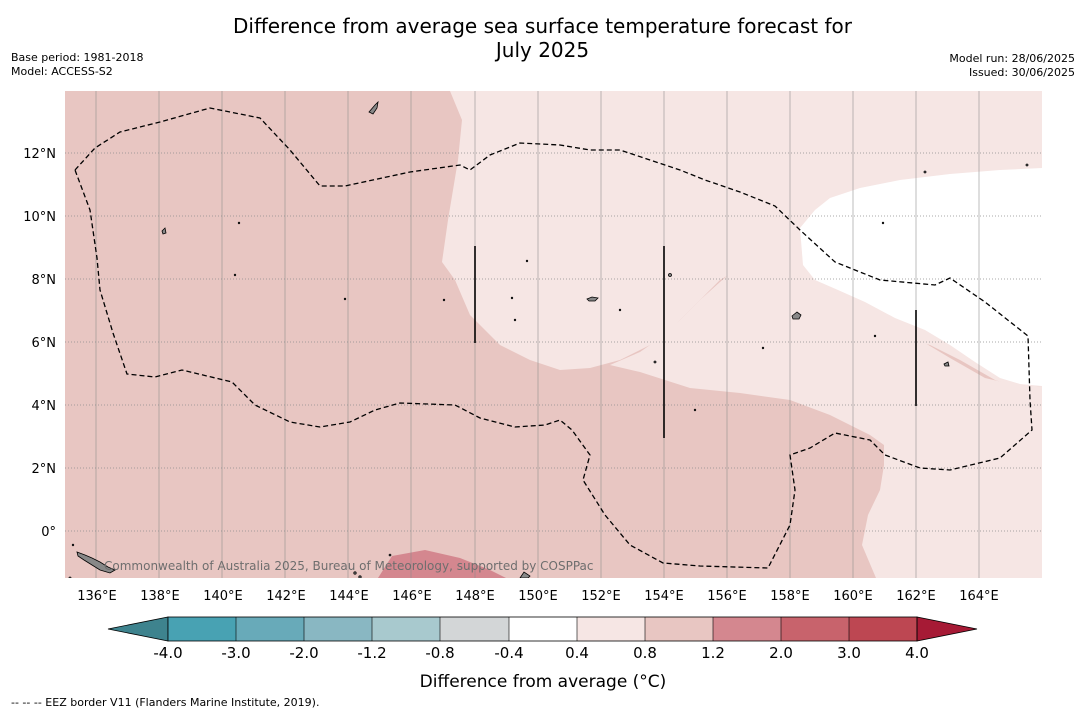 The image size is (1085, 713). I want to click on island-kosrae, so click(946, 364).